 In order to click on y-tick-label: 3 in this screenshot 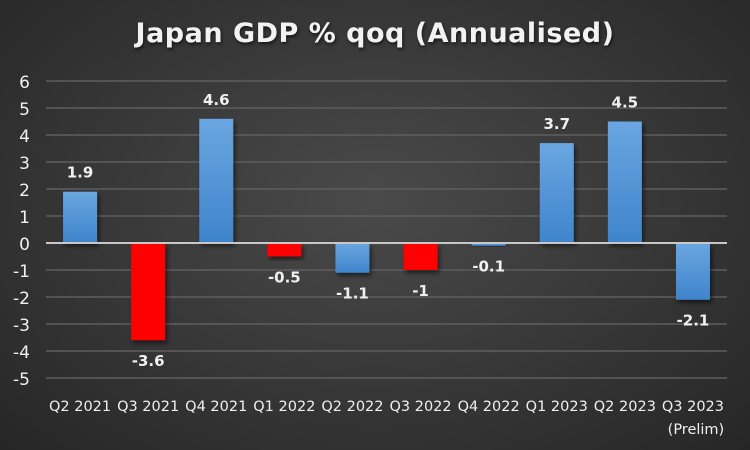, I will do `click(24, 164)`.